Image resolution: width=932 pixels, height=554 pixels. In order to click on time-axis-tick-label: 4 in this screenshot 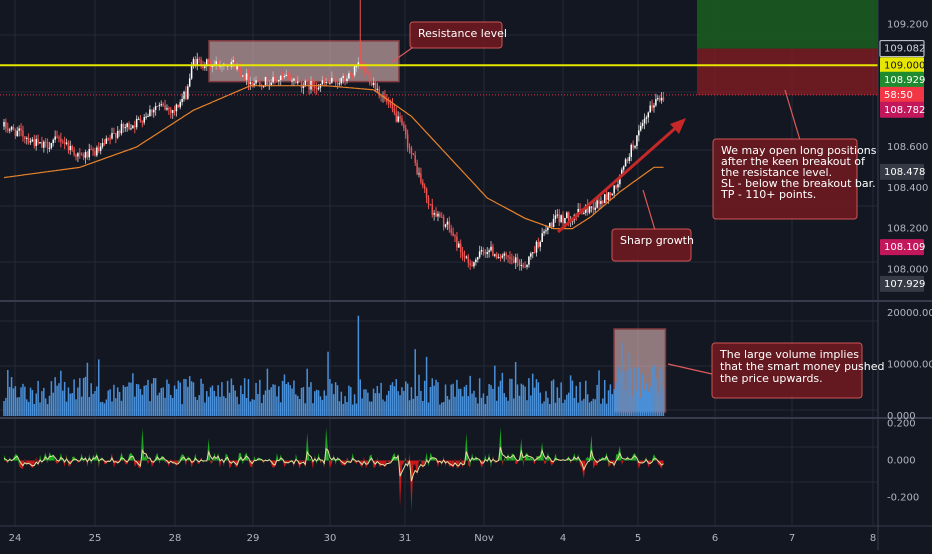, I will do `click(563, 538)`.